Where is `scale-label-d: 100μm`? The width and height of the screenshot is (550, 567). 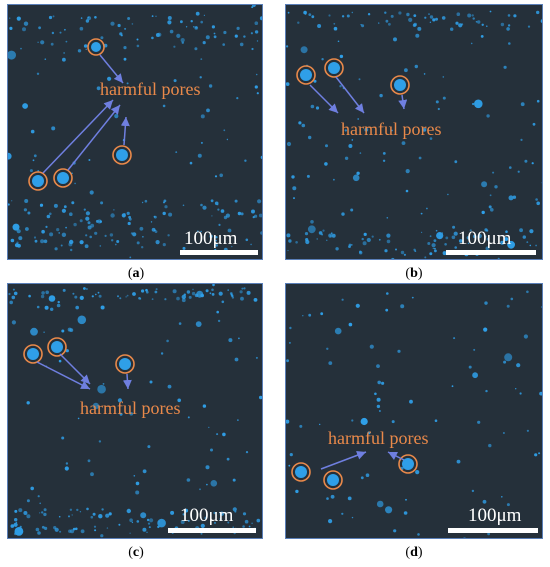 scale-label-d: 100μm is located at coordinates (495, 515).